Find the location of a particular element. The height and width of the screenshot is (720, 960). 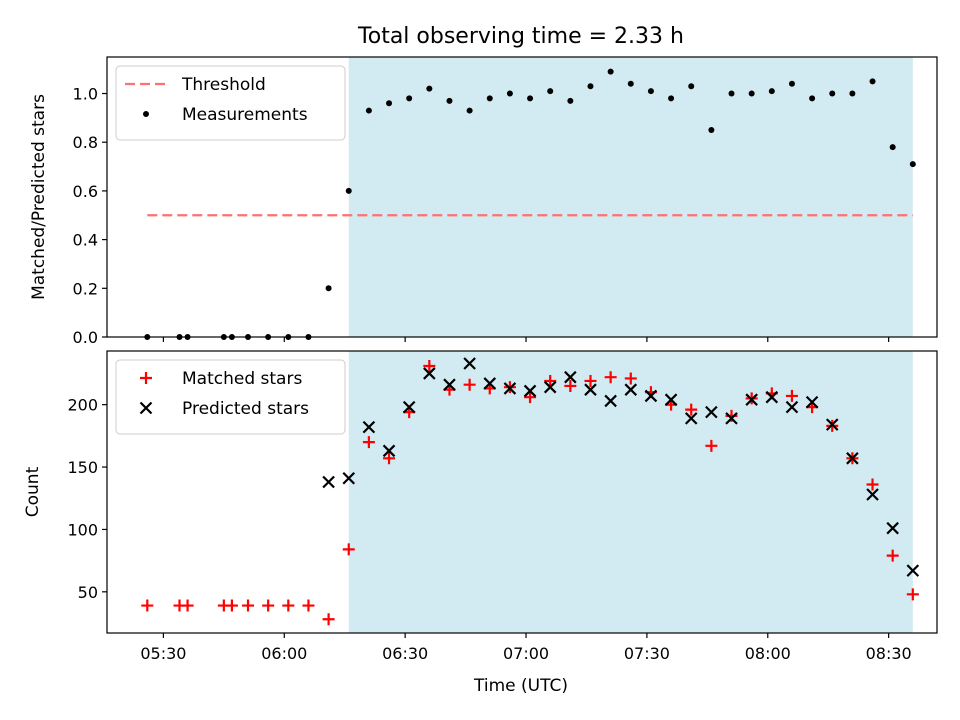

legend: Threshold Measurements is located at coordinates (230, 103).